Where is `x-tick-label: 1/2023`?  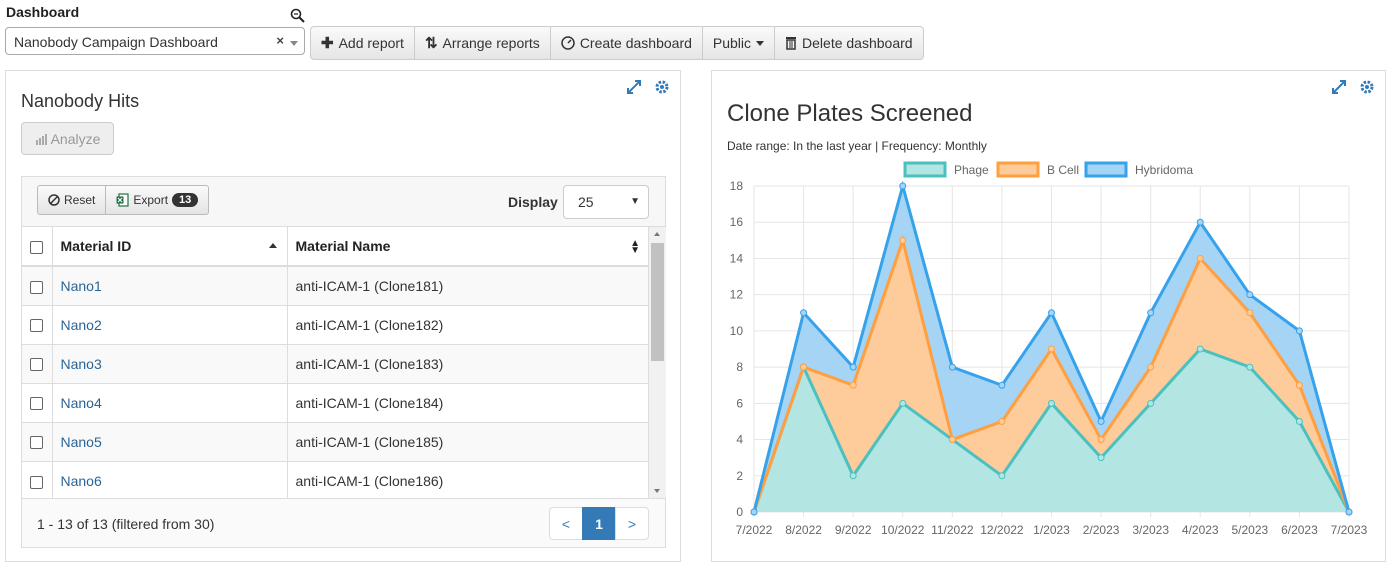 x-tick-label: 1/2023 is located at coordinates (1051, 530).